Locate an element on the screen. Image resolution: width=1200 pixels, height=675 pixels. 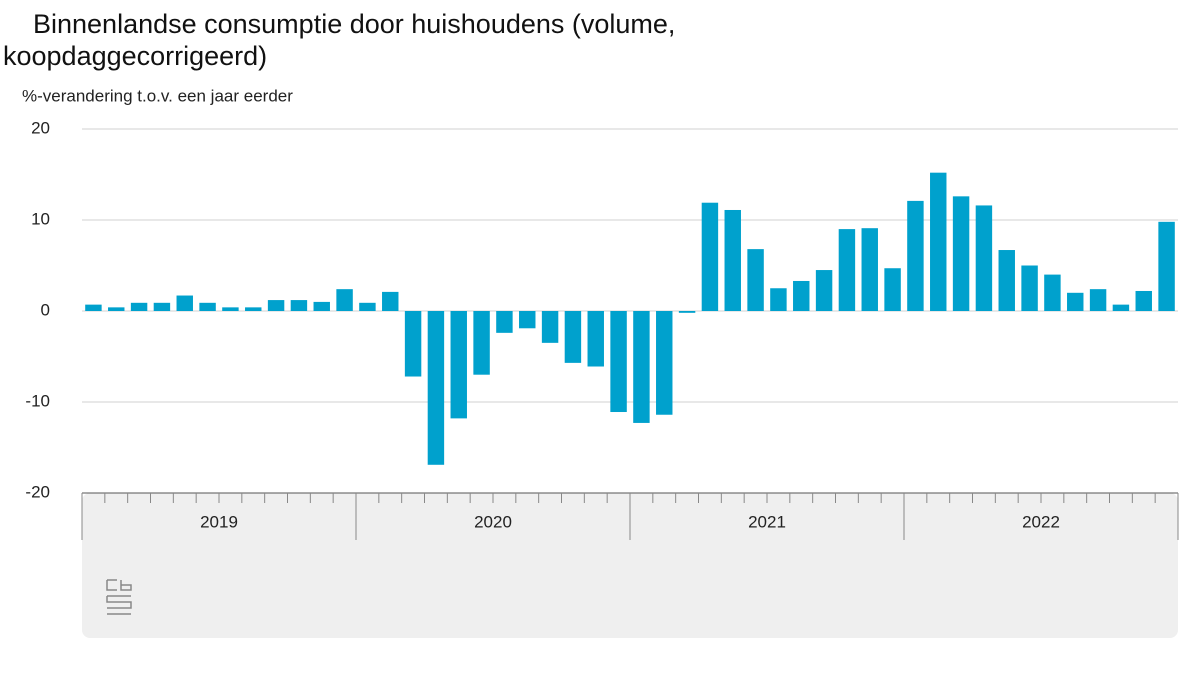
x-year-label: 2022 is located at coordinates (1041, 521).